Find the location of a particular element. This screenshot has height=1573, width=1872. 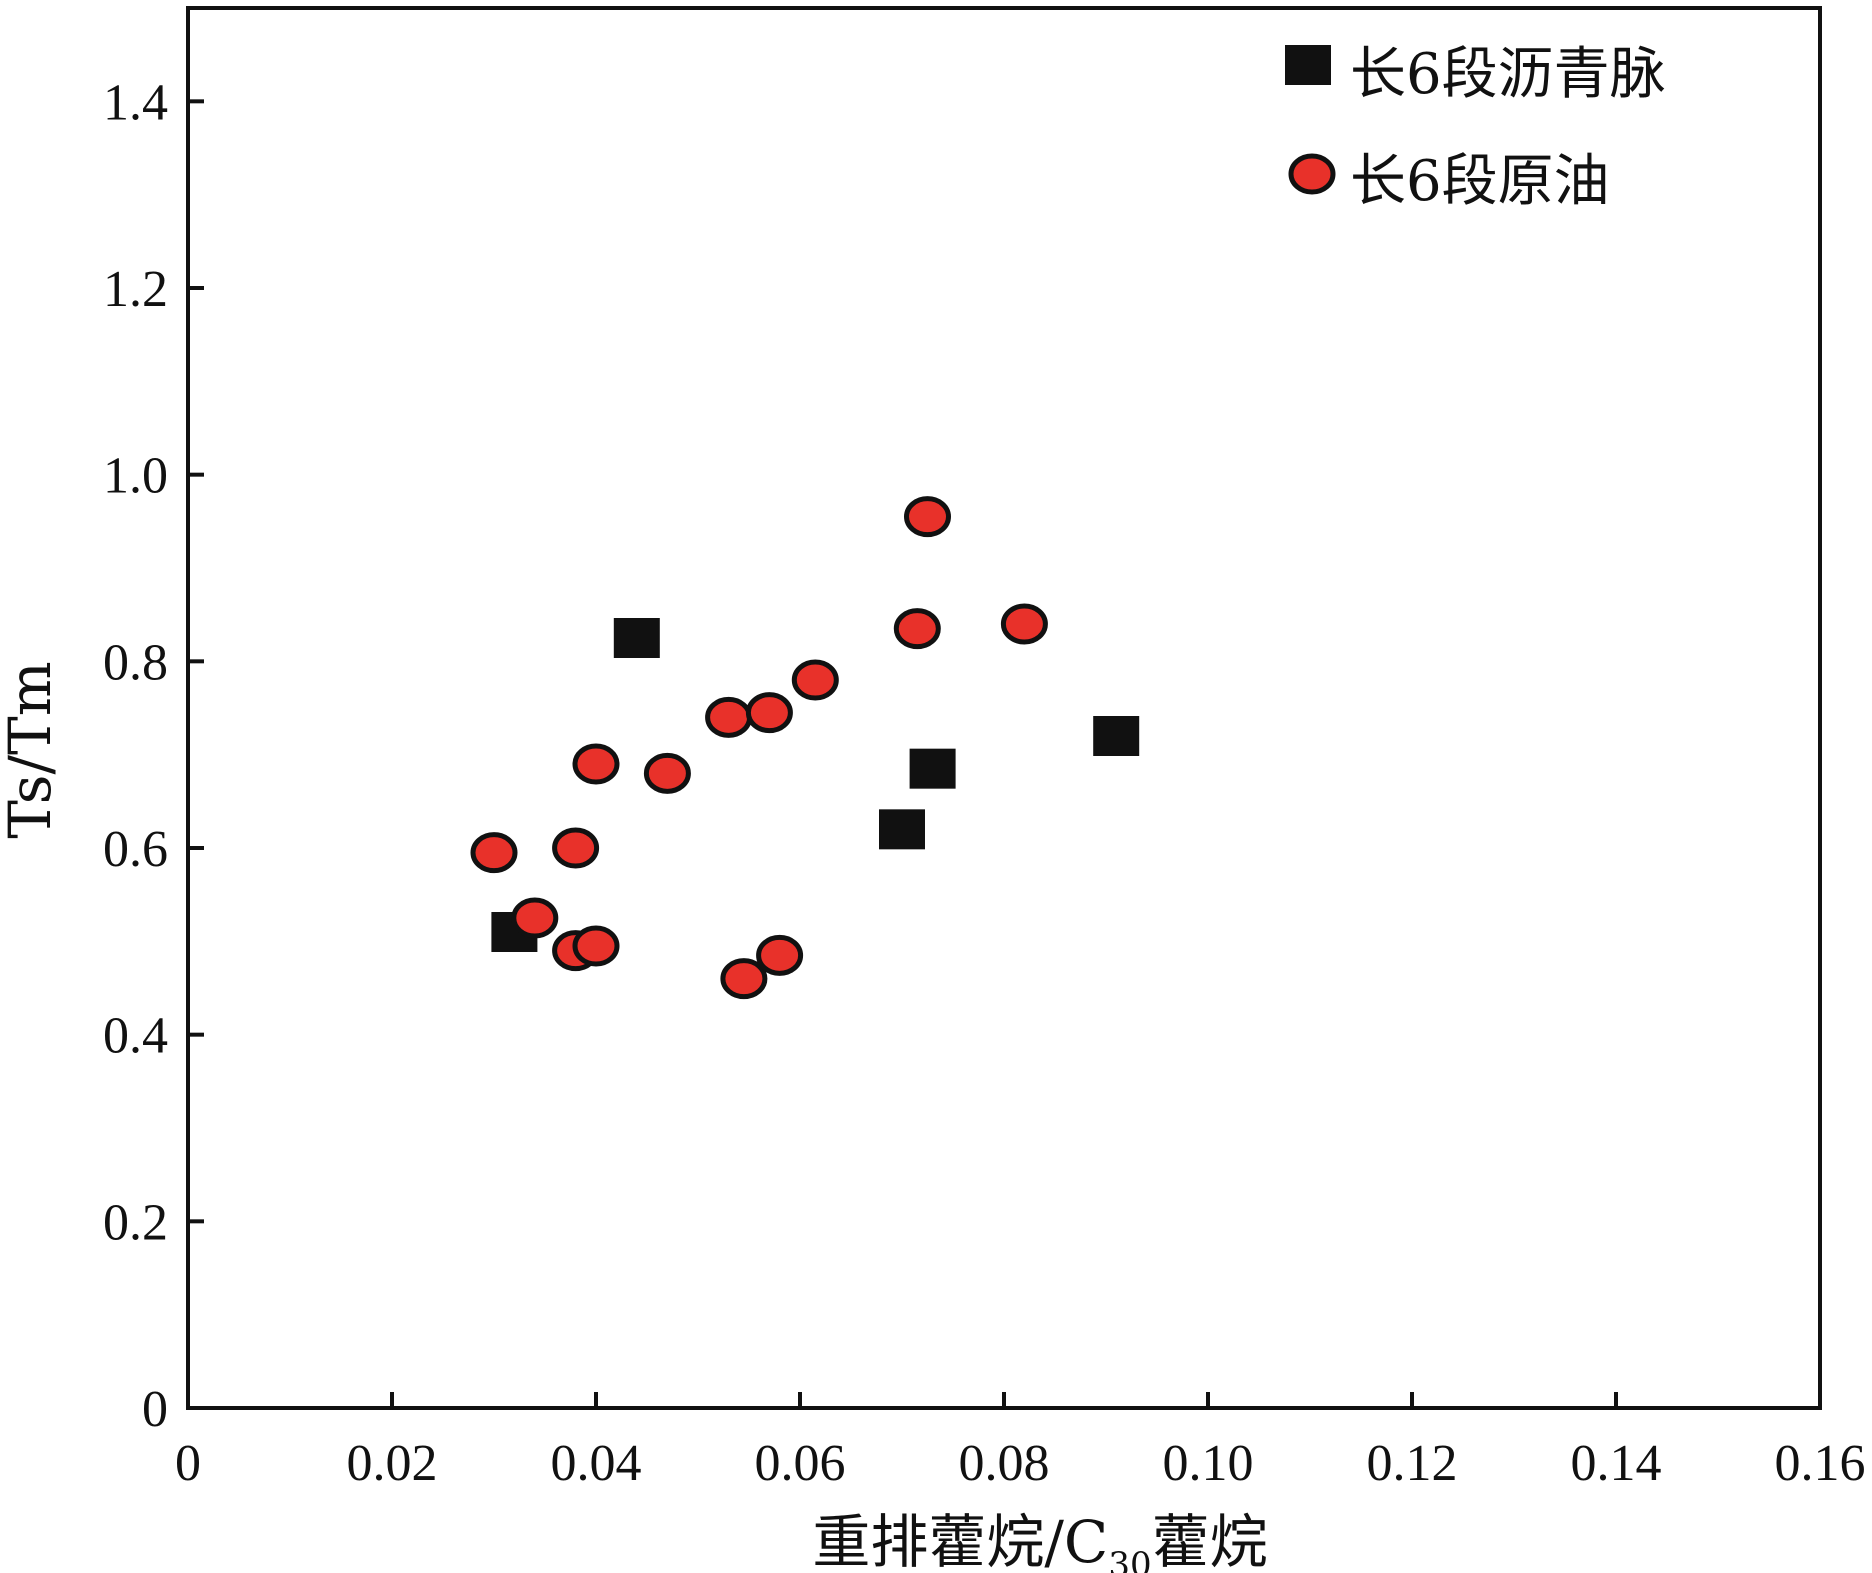

x-tick-label: 0.06 is located at coordinates (800, 1463).